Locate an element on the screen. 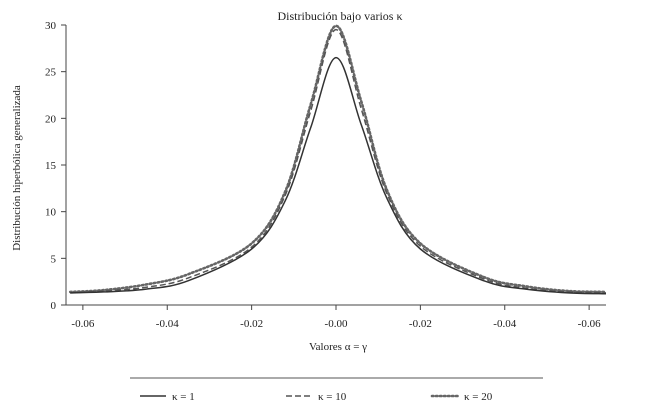 The width and height of the screenshot is (653, 408). y-tick-label: 30 is located at coordinates (51, 26).